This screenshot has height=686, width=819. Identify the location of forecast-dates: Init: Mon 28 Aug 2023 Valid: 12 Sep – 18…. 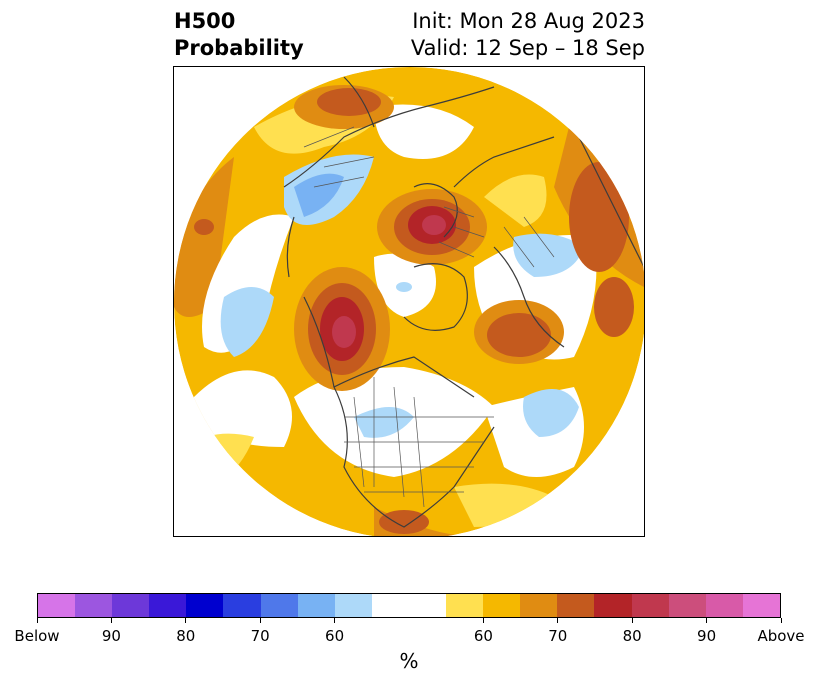
(528, 35).